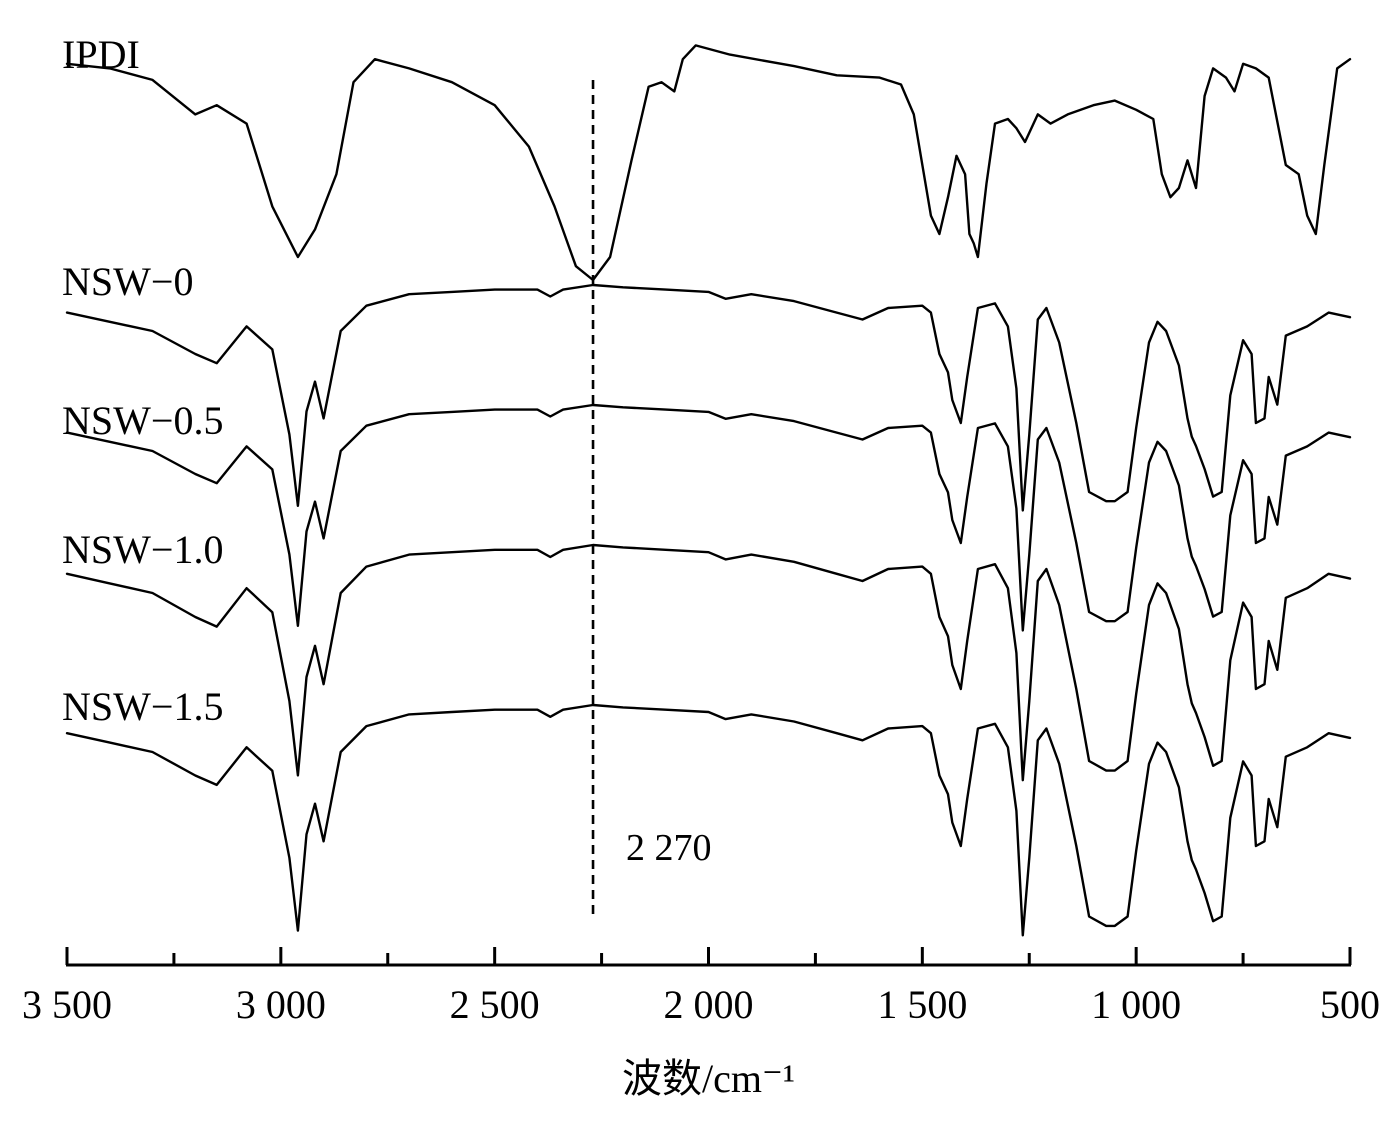 The height and width of the screenshot is (1122, 1398). What do you see at coordinates (708, 1078) in the screenshot?
I see `x-axis-title: 波数/cm⁻¹` at bounding box center [708, 1078].